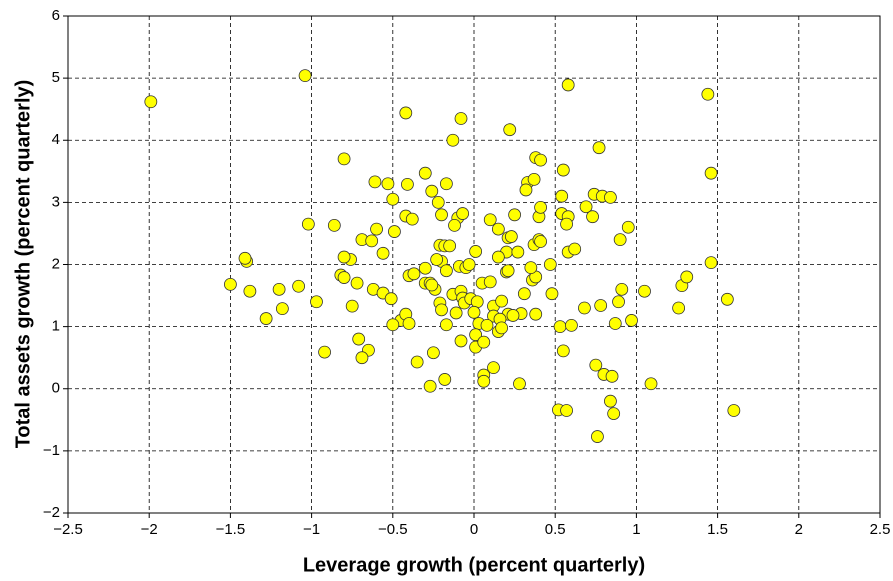 Image resolution: width=893 pixels, height=581 pixels. Describe the element at coordinates (51, 512) in the screenshot. I see `y-tick-label: −2` at that location.